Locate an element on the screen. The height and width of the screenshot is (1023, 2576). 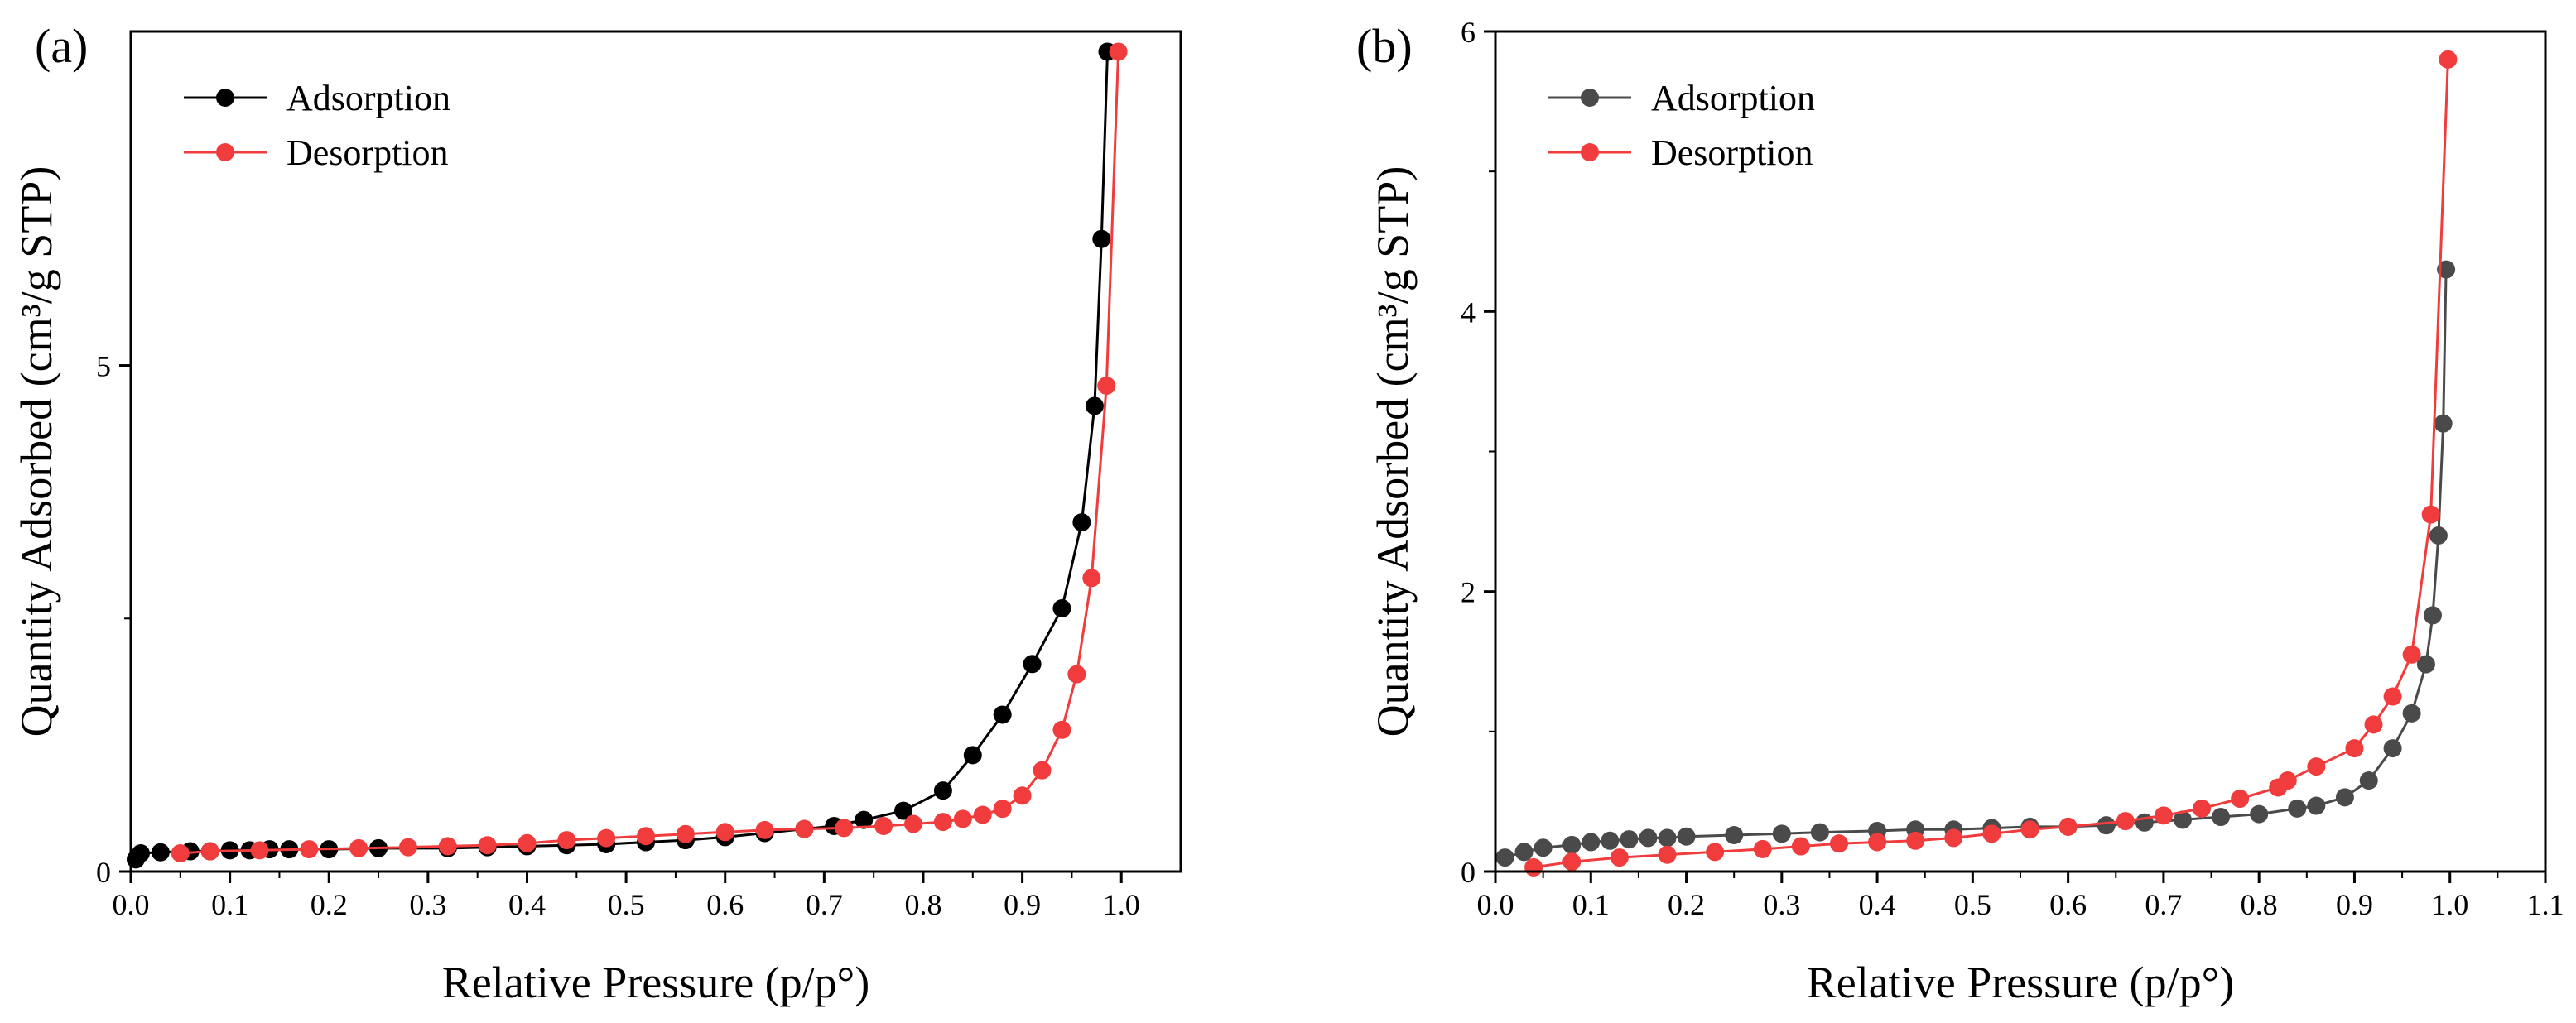
x-tick-label: 0.4 is located at coordinates (1877, 904).